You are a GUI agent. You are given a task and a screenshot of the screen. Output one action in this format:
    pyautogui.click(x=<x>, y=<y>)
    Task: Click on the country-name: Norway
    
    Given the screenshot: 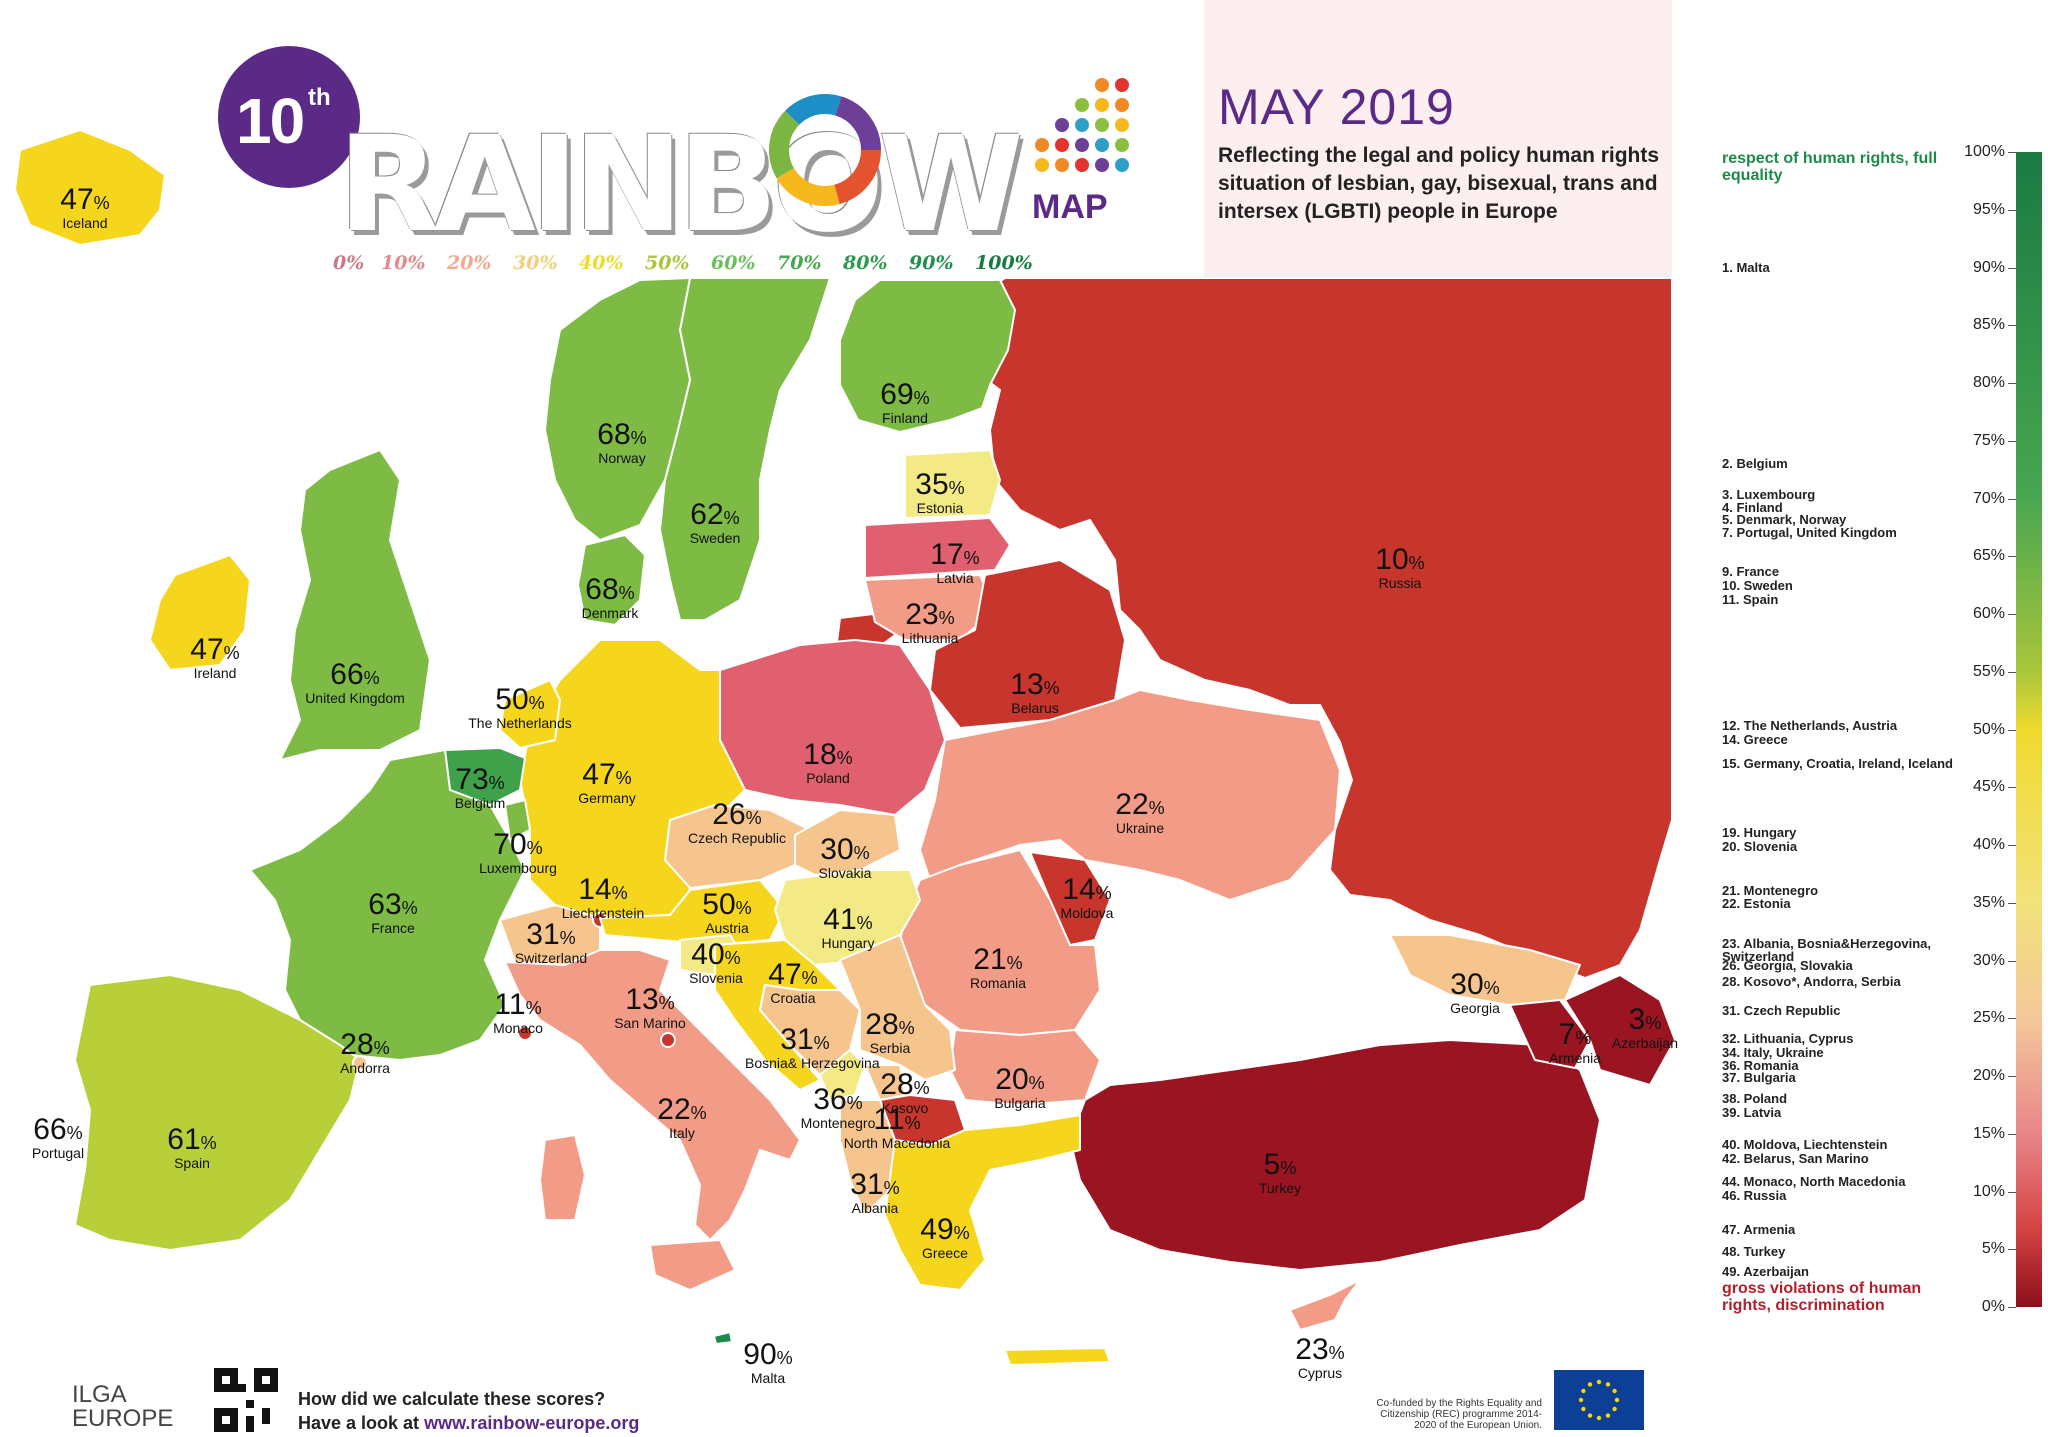 What is the action you would take?
    pyautogui.click(x=622, y=458)
    